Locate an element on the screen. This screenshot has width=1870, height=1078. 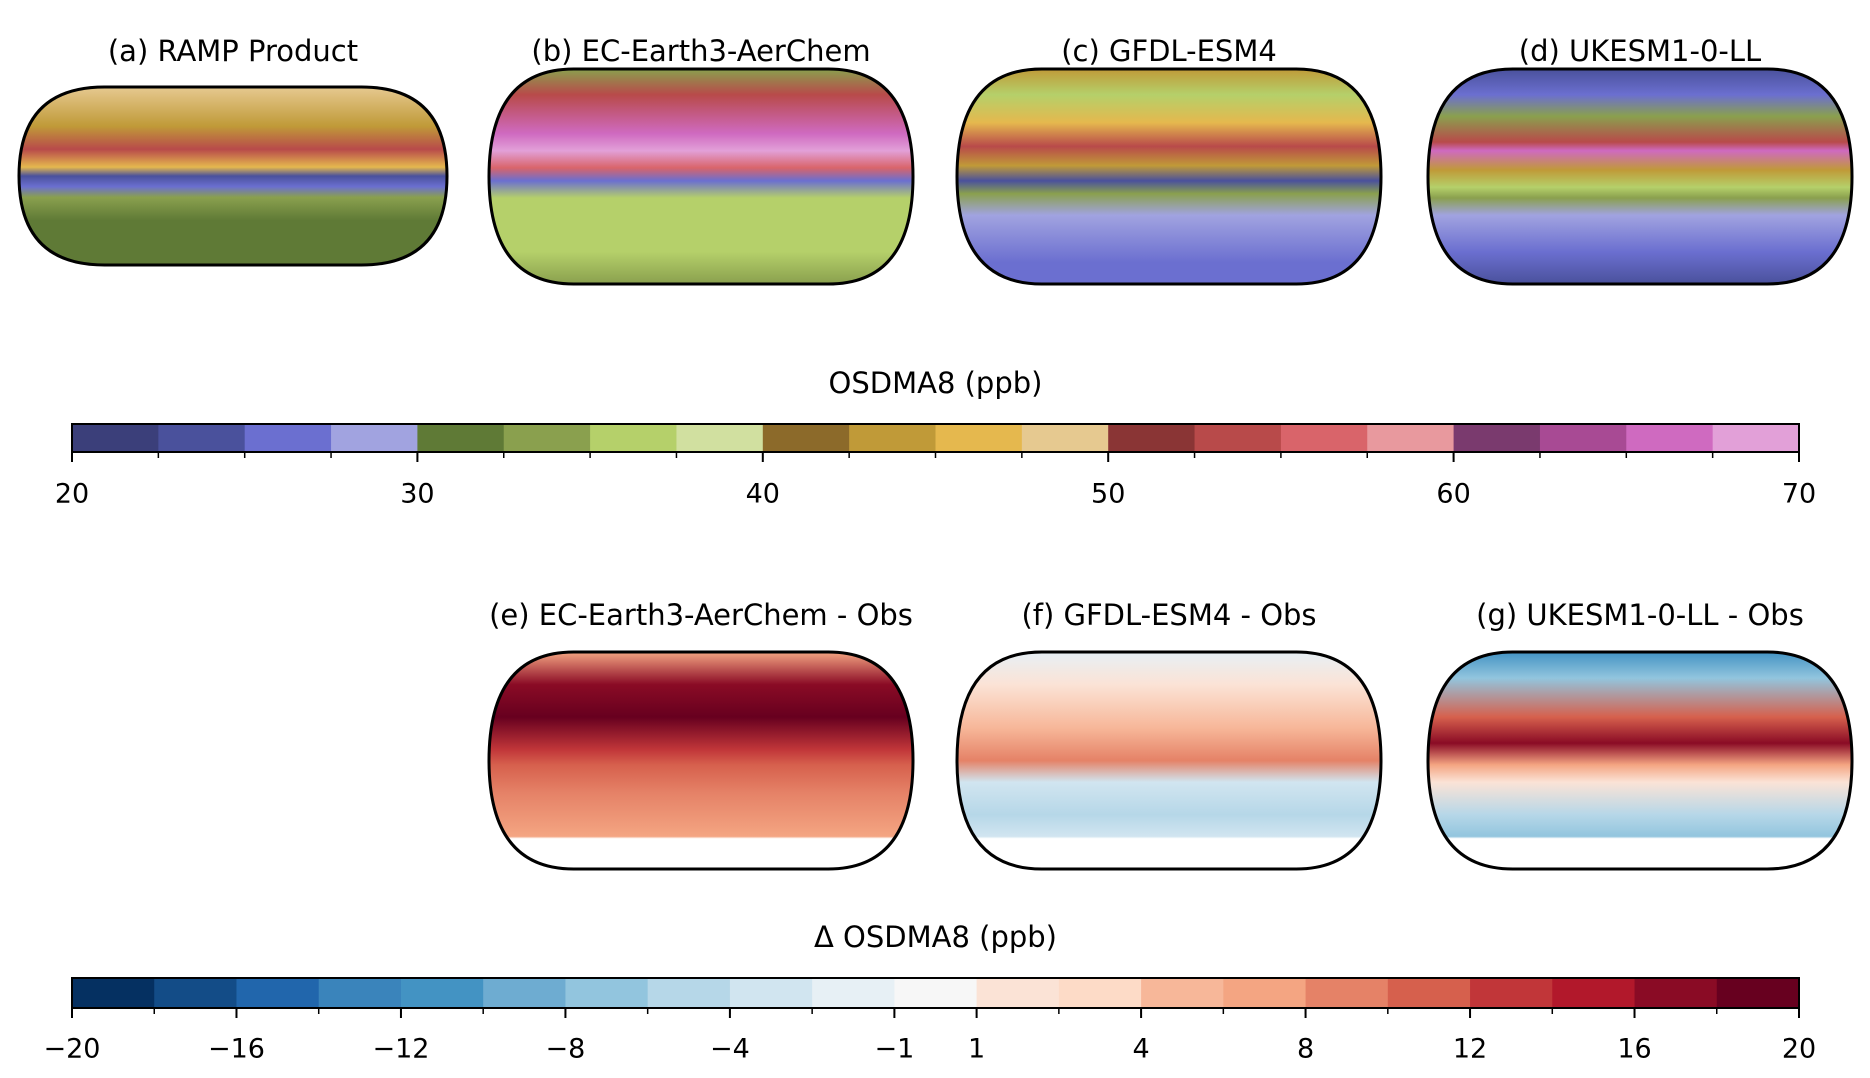
tick-label: −20 is located at coordinates (72, 1049).